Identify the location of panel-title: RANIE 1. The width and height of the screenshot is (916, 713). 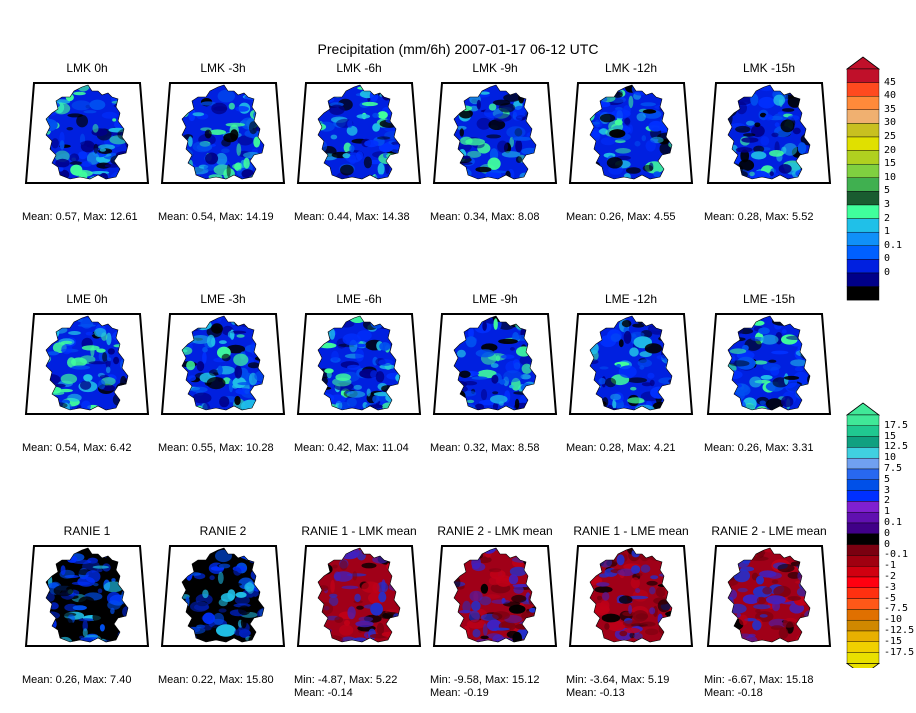
(87, 531).